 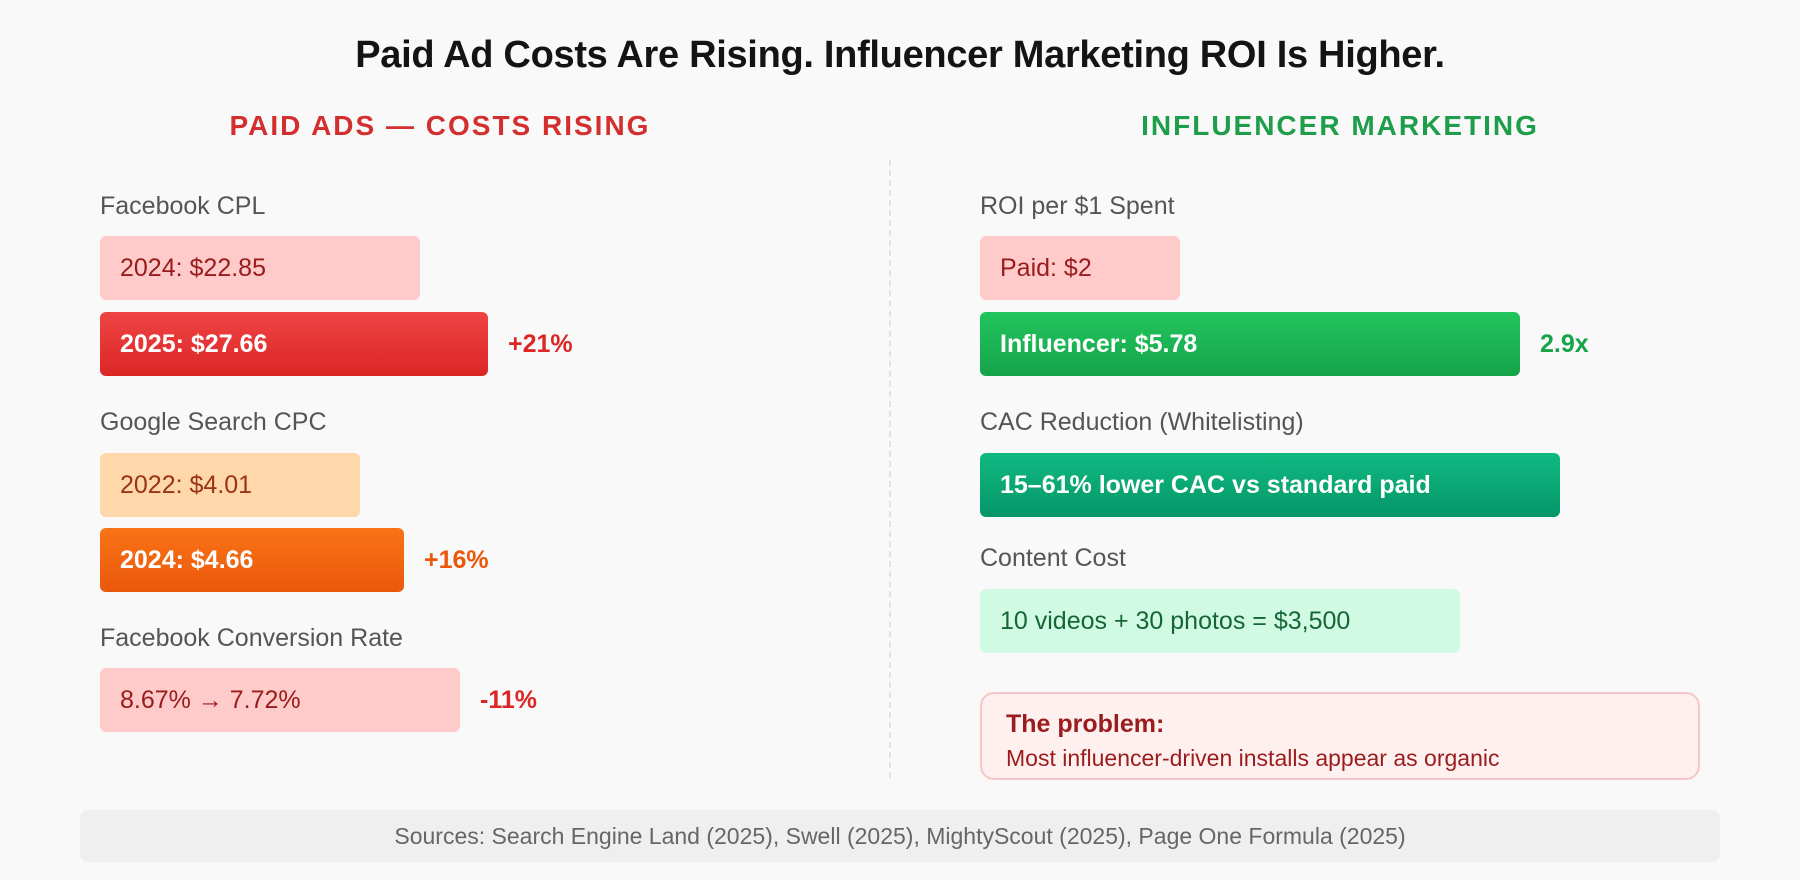 I want to click on cac-reduction-bar: 15–61% lower CAC vs standard paid, so click(x=1270, y=485).